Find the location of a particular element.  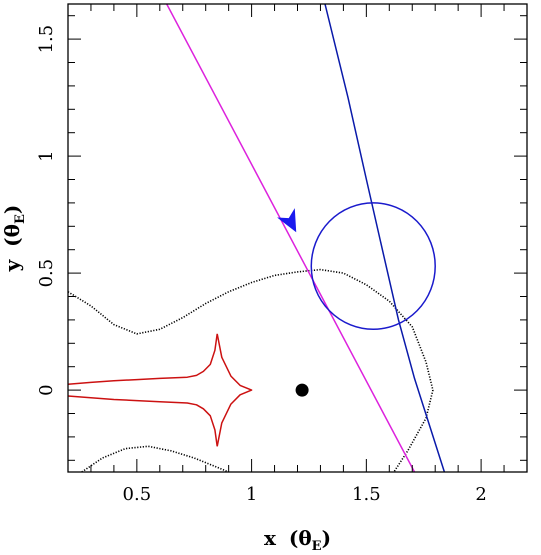

x-tick-label: 2 is located at coordinates (480, 494).